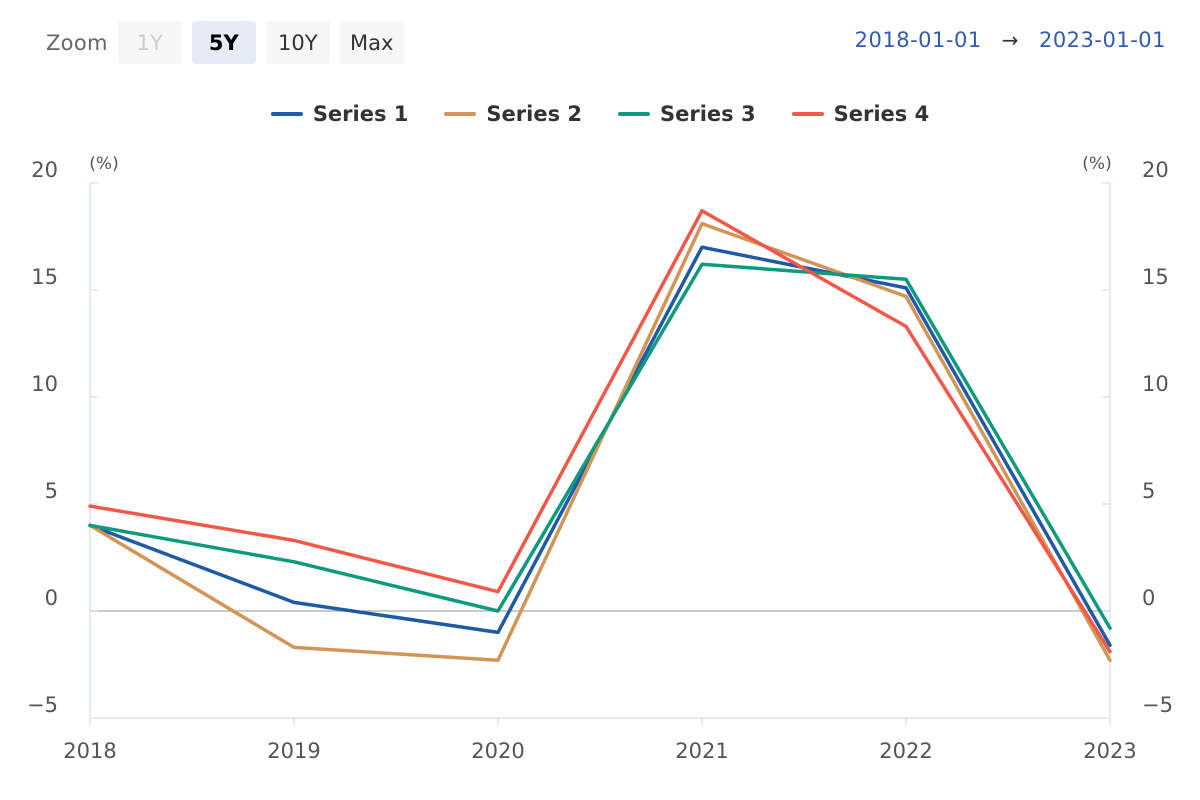 Image resolution: width=1200 pixels, height=800 pixels. What do you see at coordinates (371, 42) in the screenshot?
I see `zoom-button-max: Max` at bounding box center [371, 42].